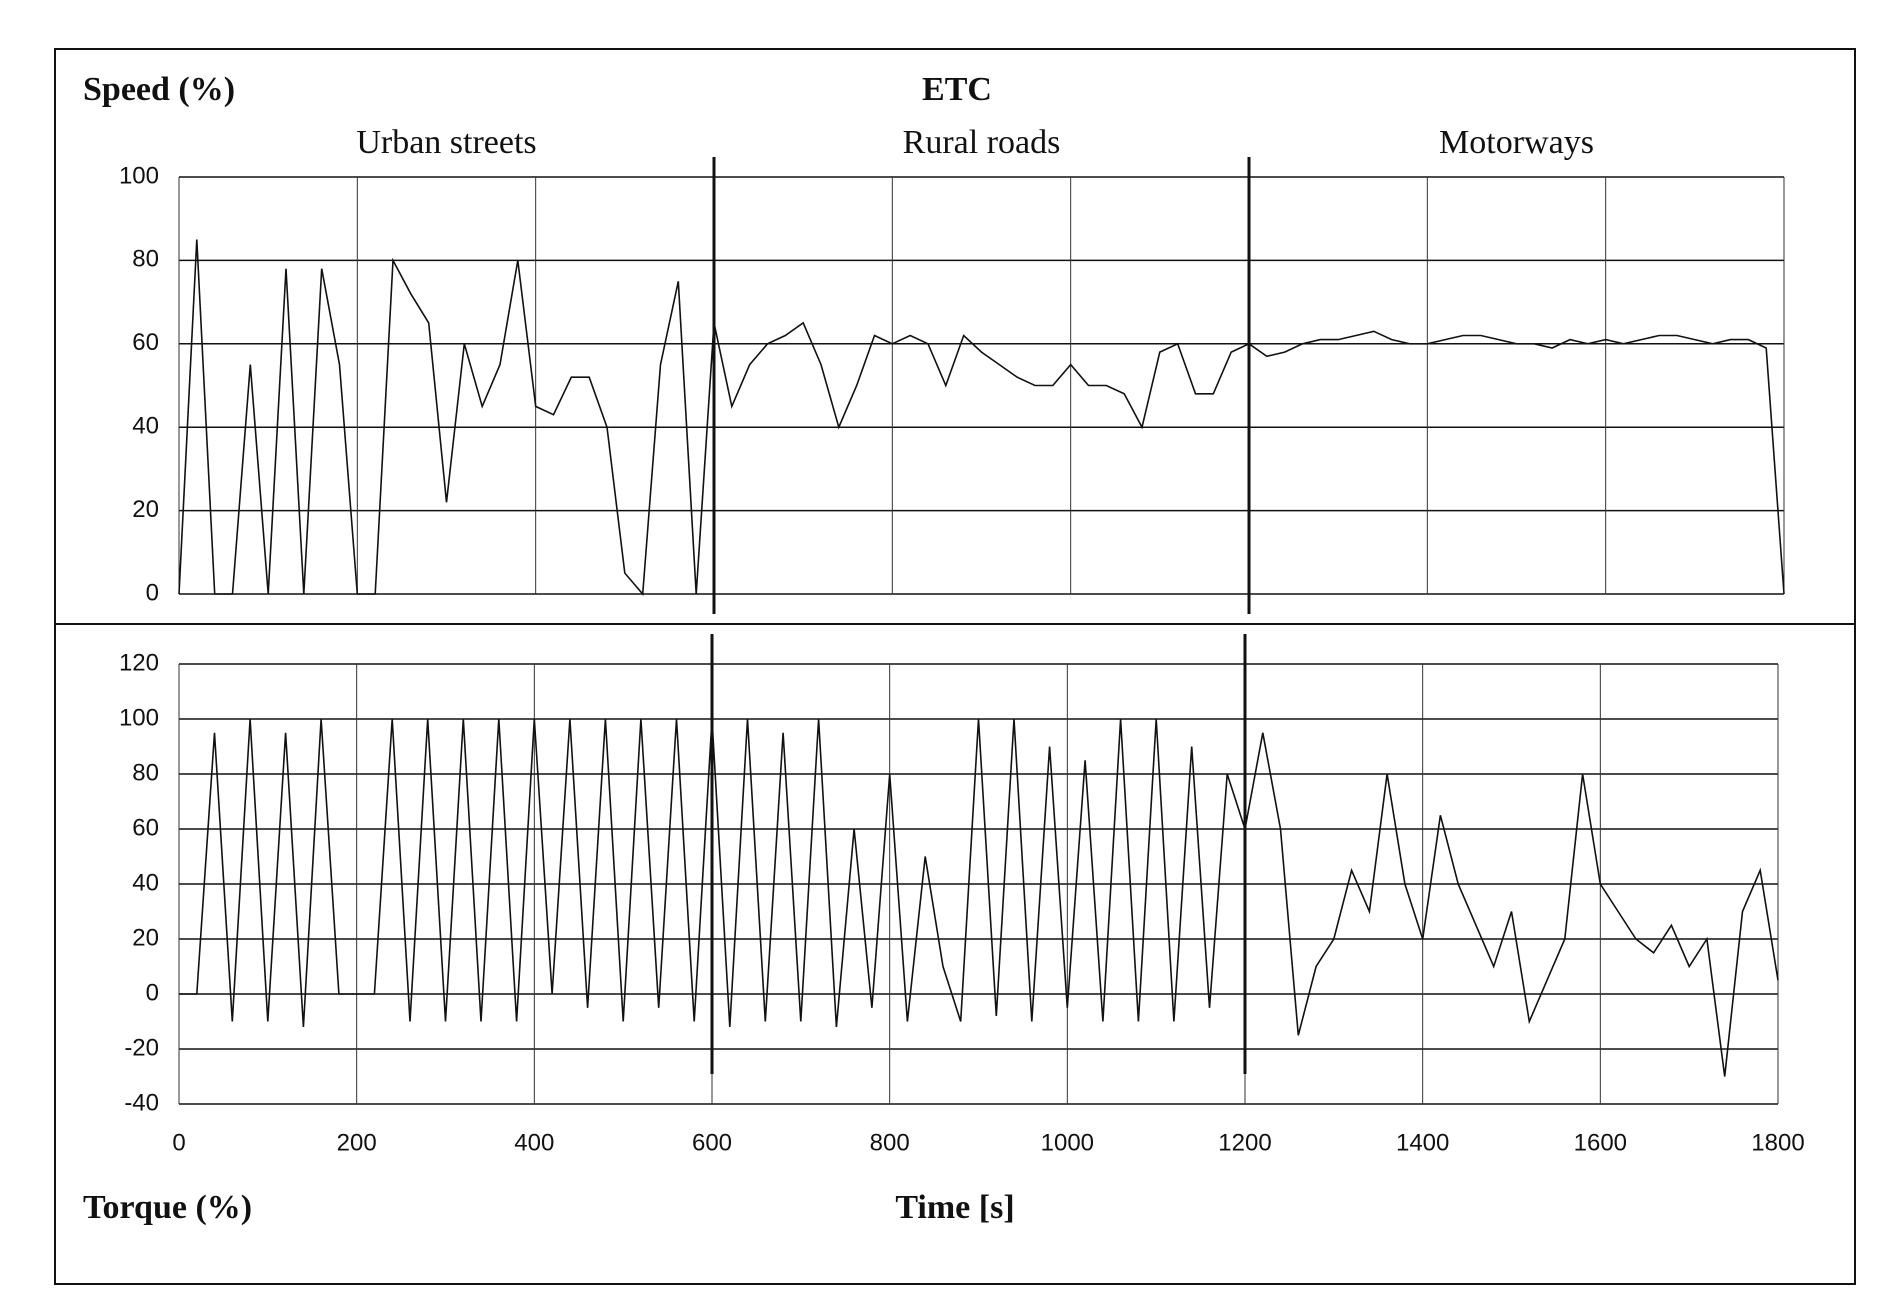 This screenshot has height=1313, width=1890. What do you see at coordinates (139, 662) in the screenshot?
I see `y-tick-label: 120` at bounding box center [139, 662].